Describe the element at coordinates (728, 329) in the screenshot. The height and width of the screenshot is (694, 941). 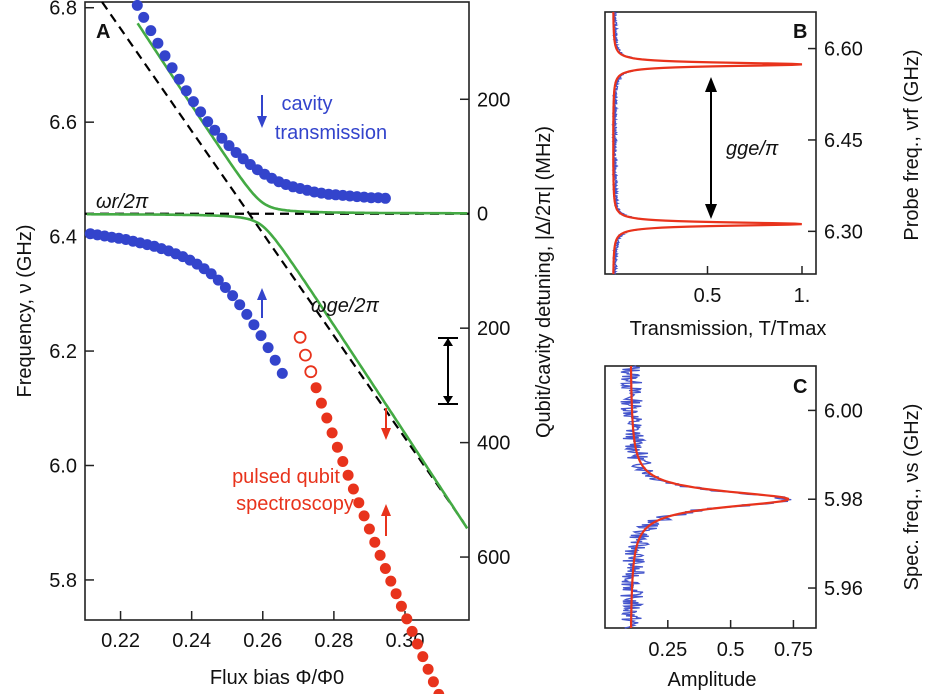
I see `panel-b-xlabel: Transmission, T/Tmax` at that location.